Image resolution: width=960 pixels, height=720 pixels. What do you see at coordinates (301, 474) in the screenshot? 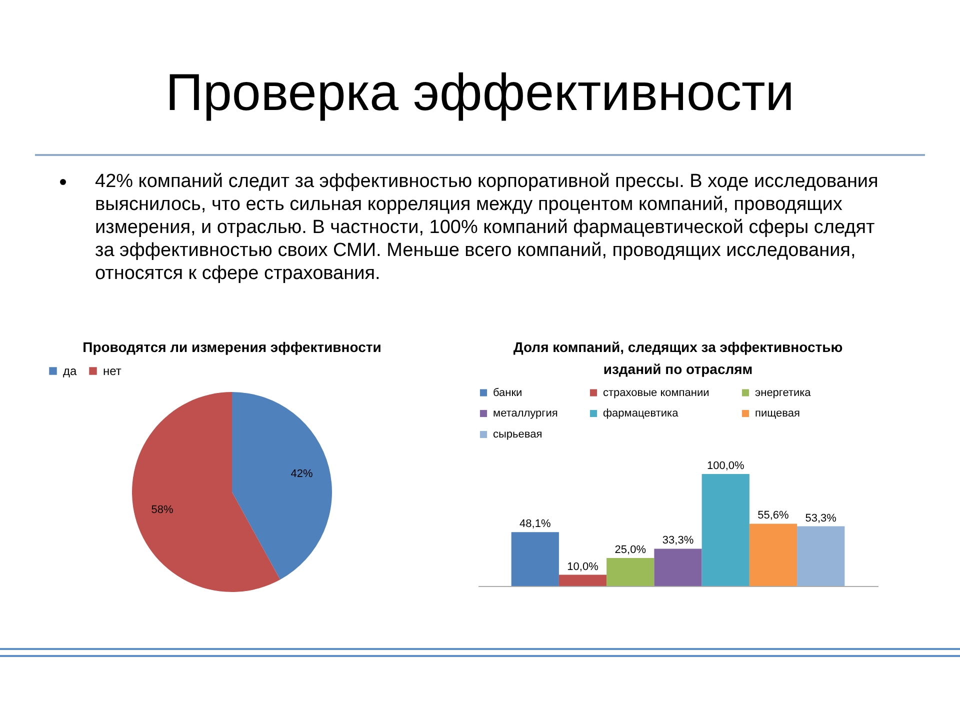
I see `data-label: 42%` at bounding box center [301, 474].